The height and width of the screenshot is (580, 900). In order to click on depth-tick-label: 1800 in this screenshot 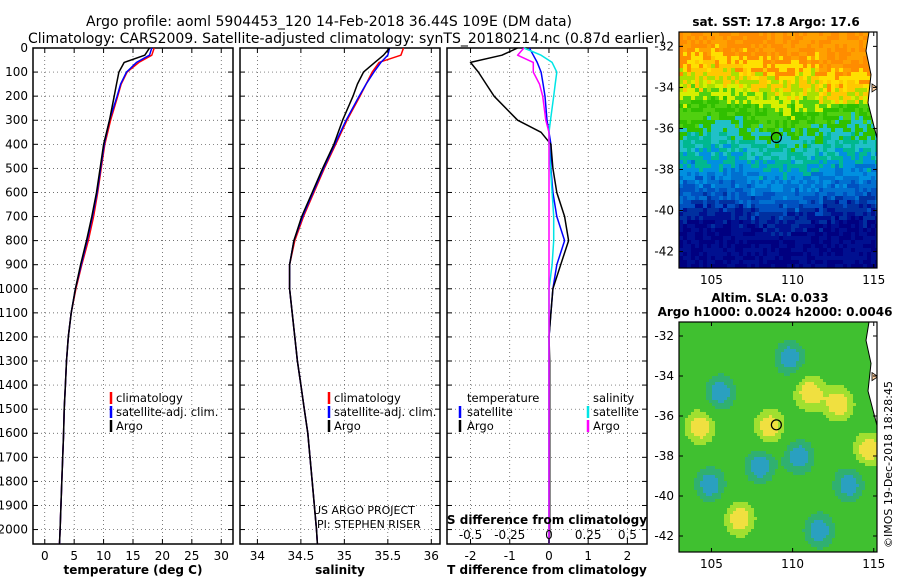, I will do `click(14, 481)`.